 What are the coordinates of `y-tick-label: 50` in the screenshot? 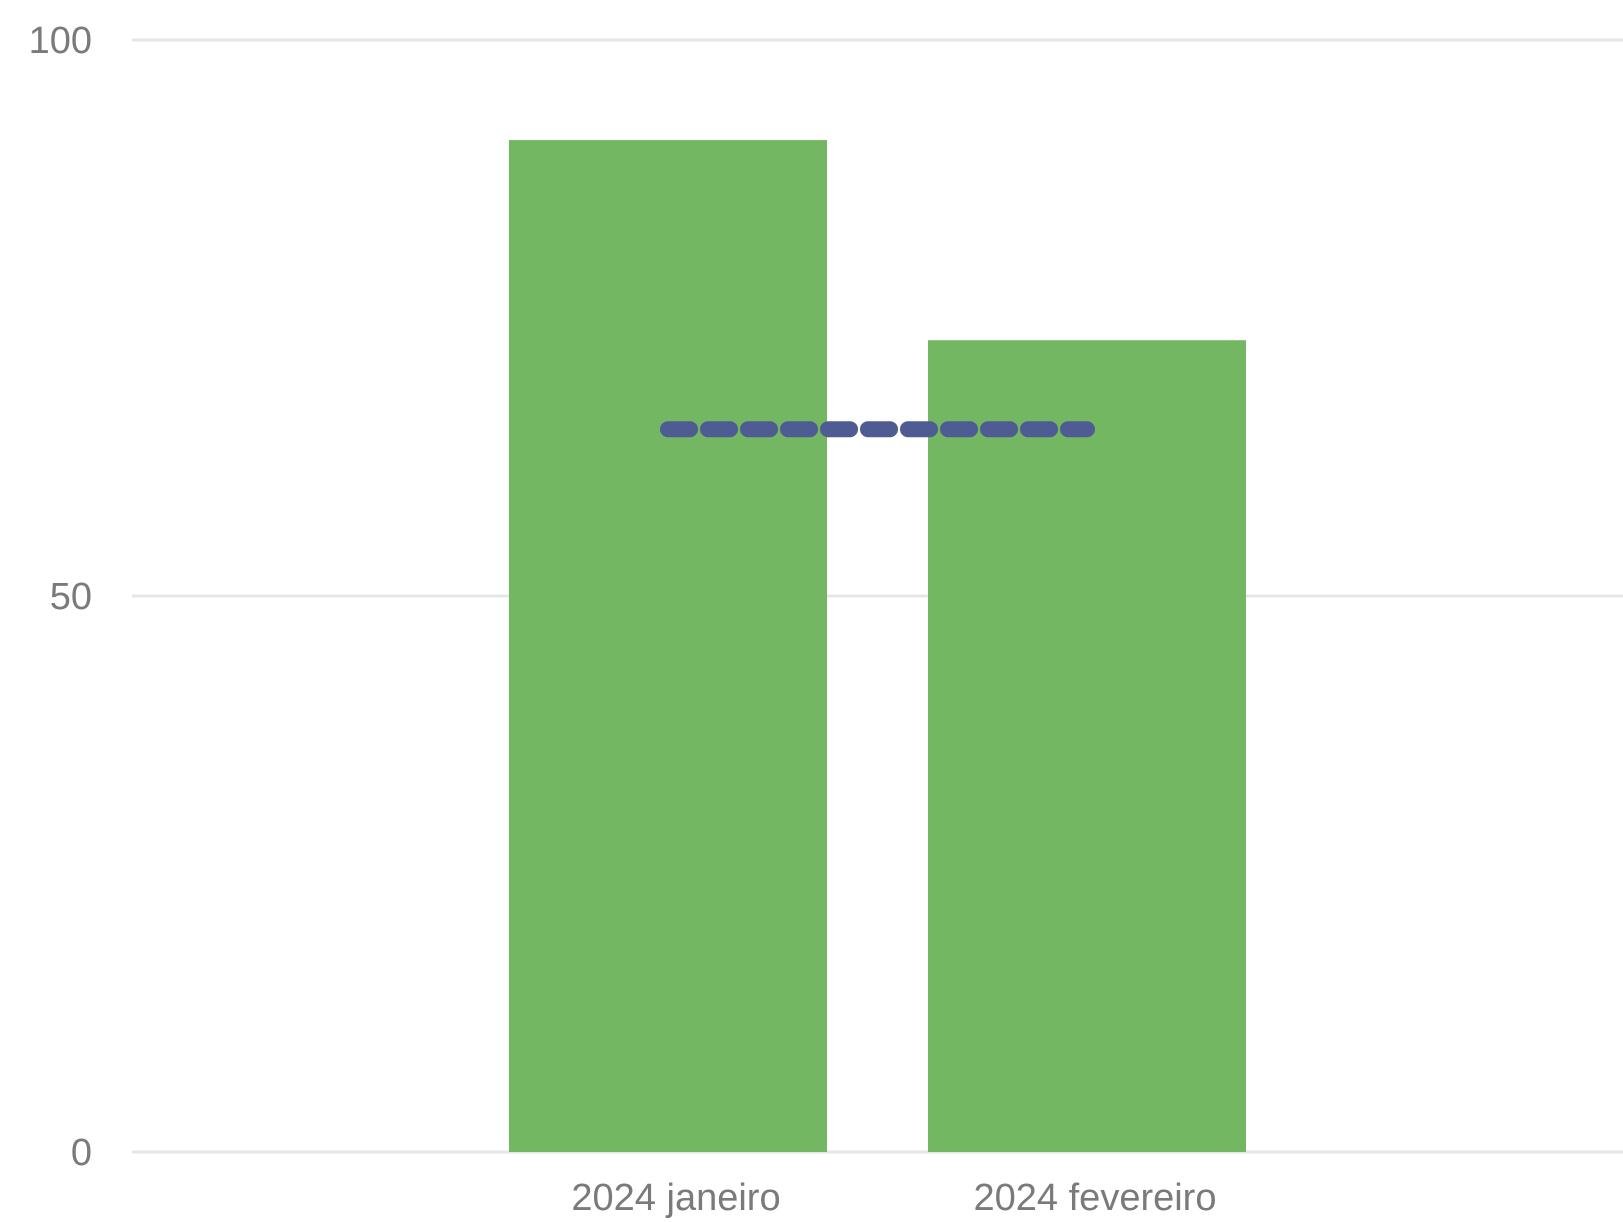 It's located at (71, 597).